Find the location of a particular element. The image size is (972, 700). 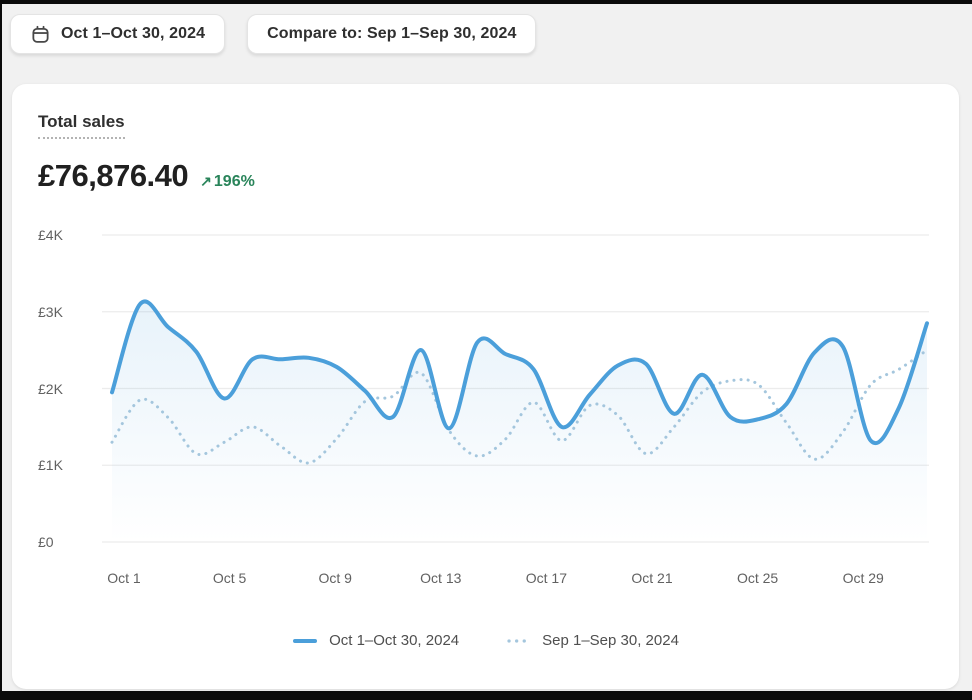

compare-to-button: Compare to: Sep 1–Sep 30, 2024 is located at coordinates (392, 34).